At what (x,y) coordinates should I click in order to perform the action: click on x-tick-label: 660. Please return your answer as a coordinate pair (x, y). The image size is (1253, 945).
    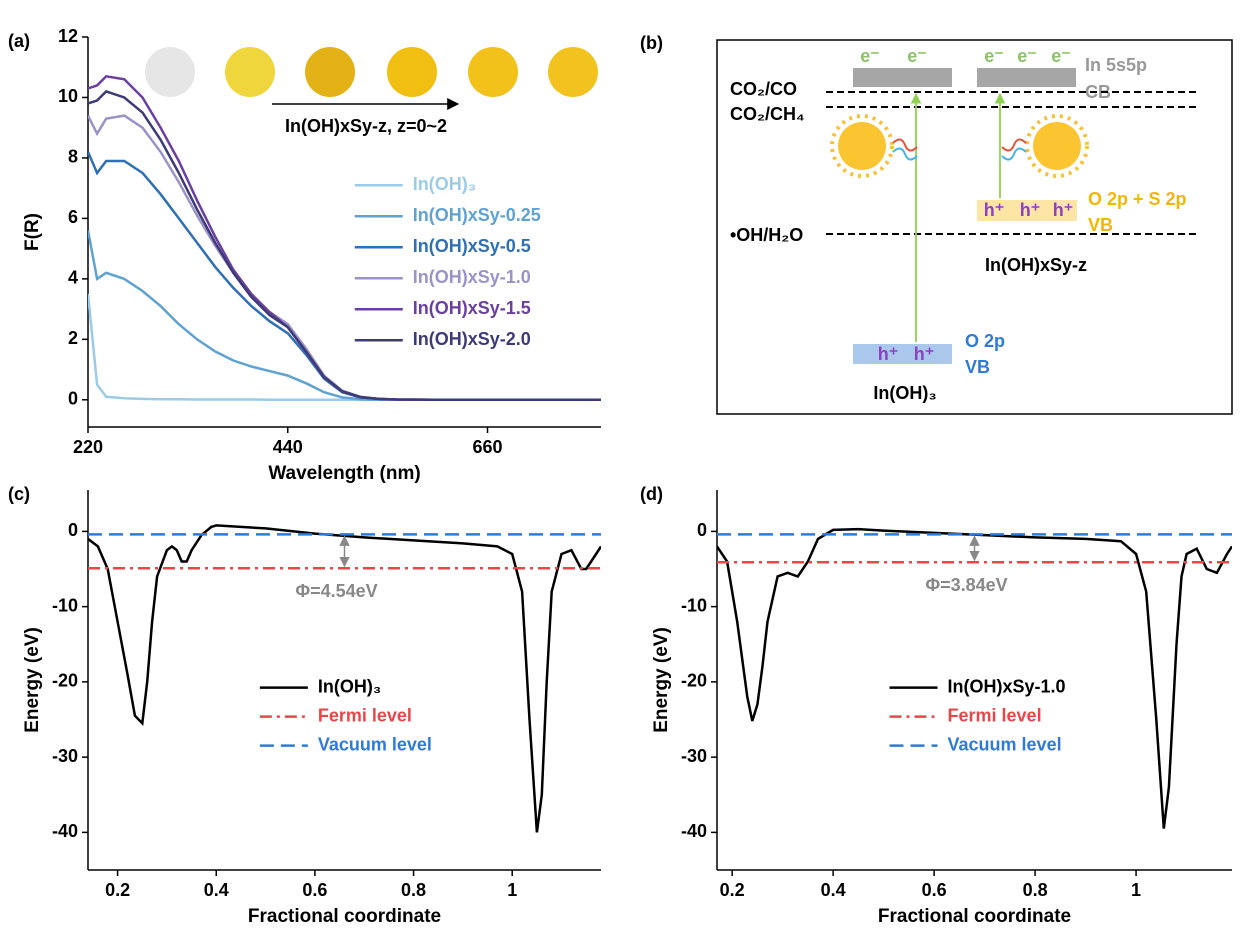
    Looking at the image, I should click on (487, 447).